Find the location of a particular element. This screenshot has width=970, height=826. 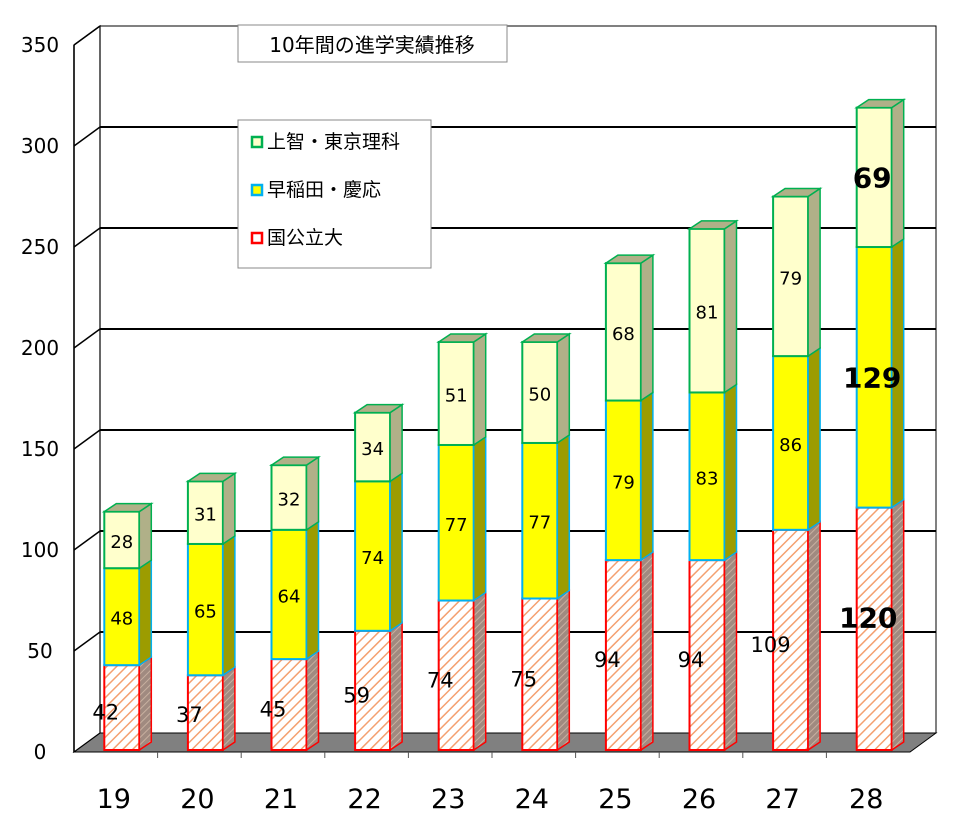

bar-stack-19: 42 48 28 is located at coordinates (123, 627).